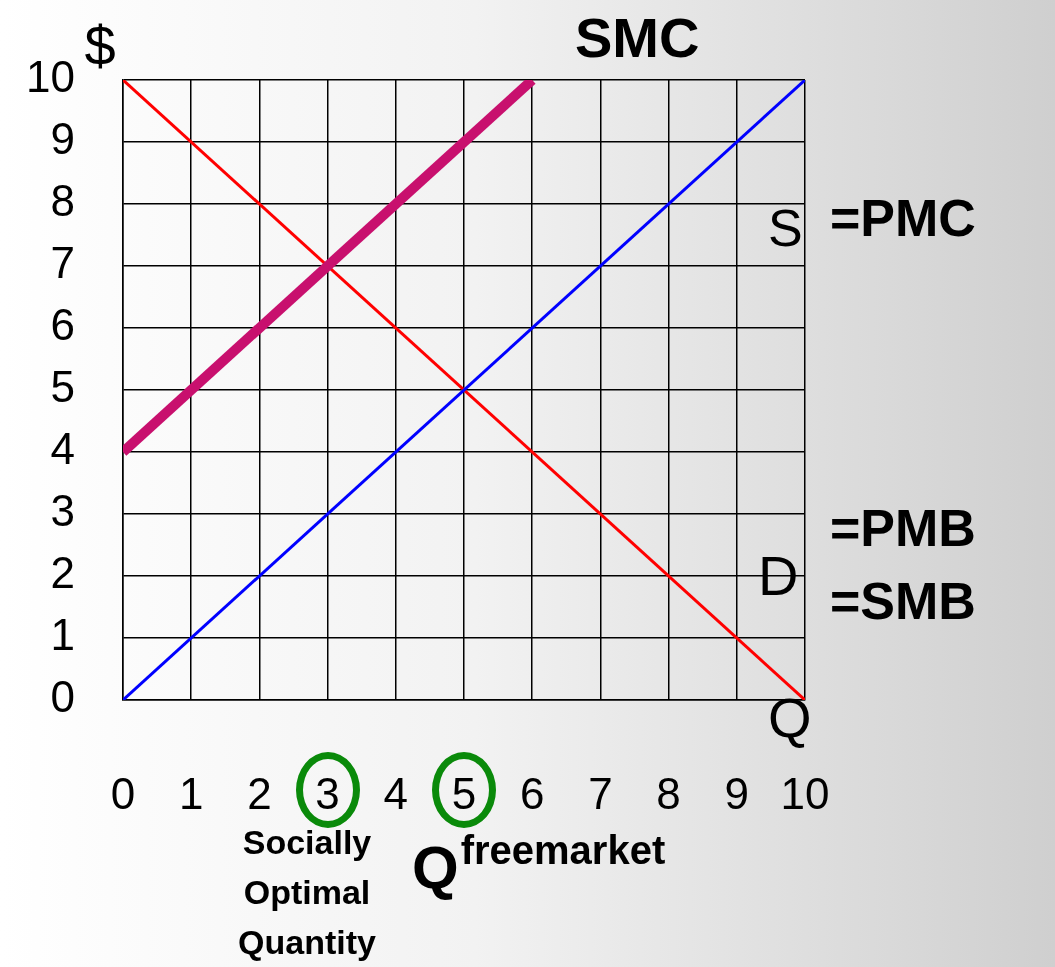  Describe the element at coordinates (532, 793) in the screenshot. I see `x-tick-label: 6` at that location.